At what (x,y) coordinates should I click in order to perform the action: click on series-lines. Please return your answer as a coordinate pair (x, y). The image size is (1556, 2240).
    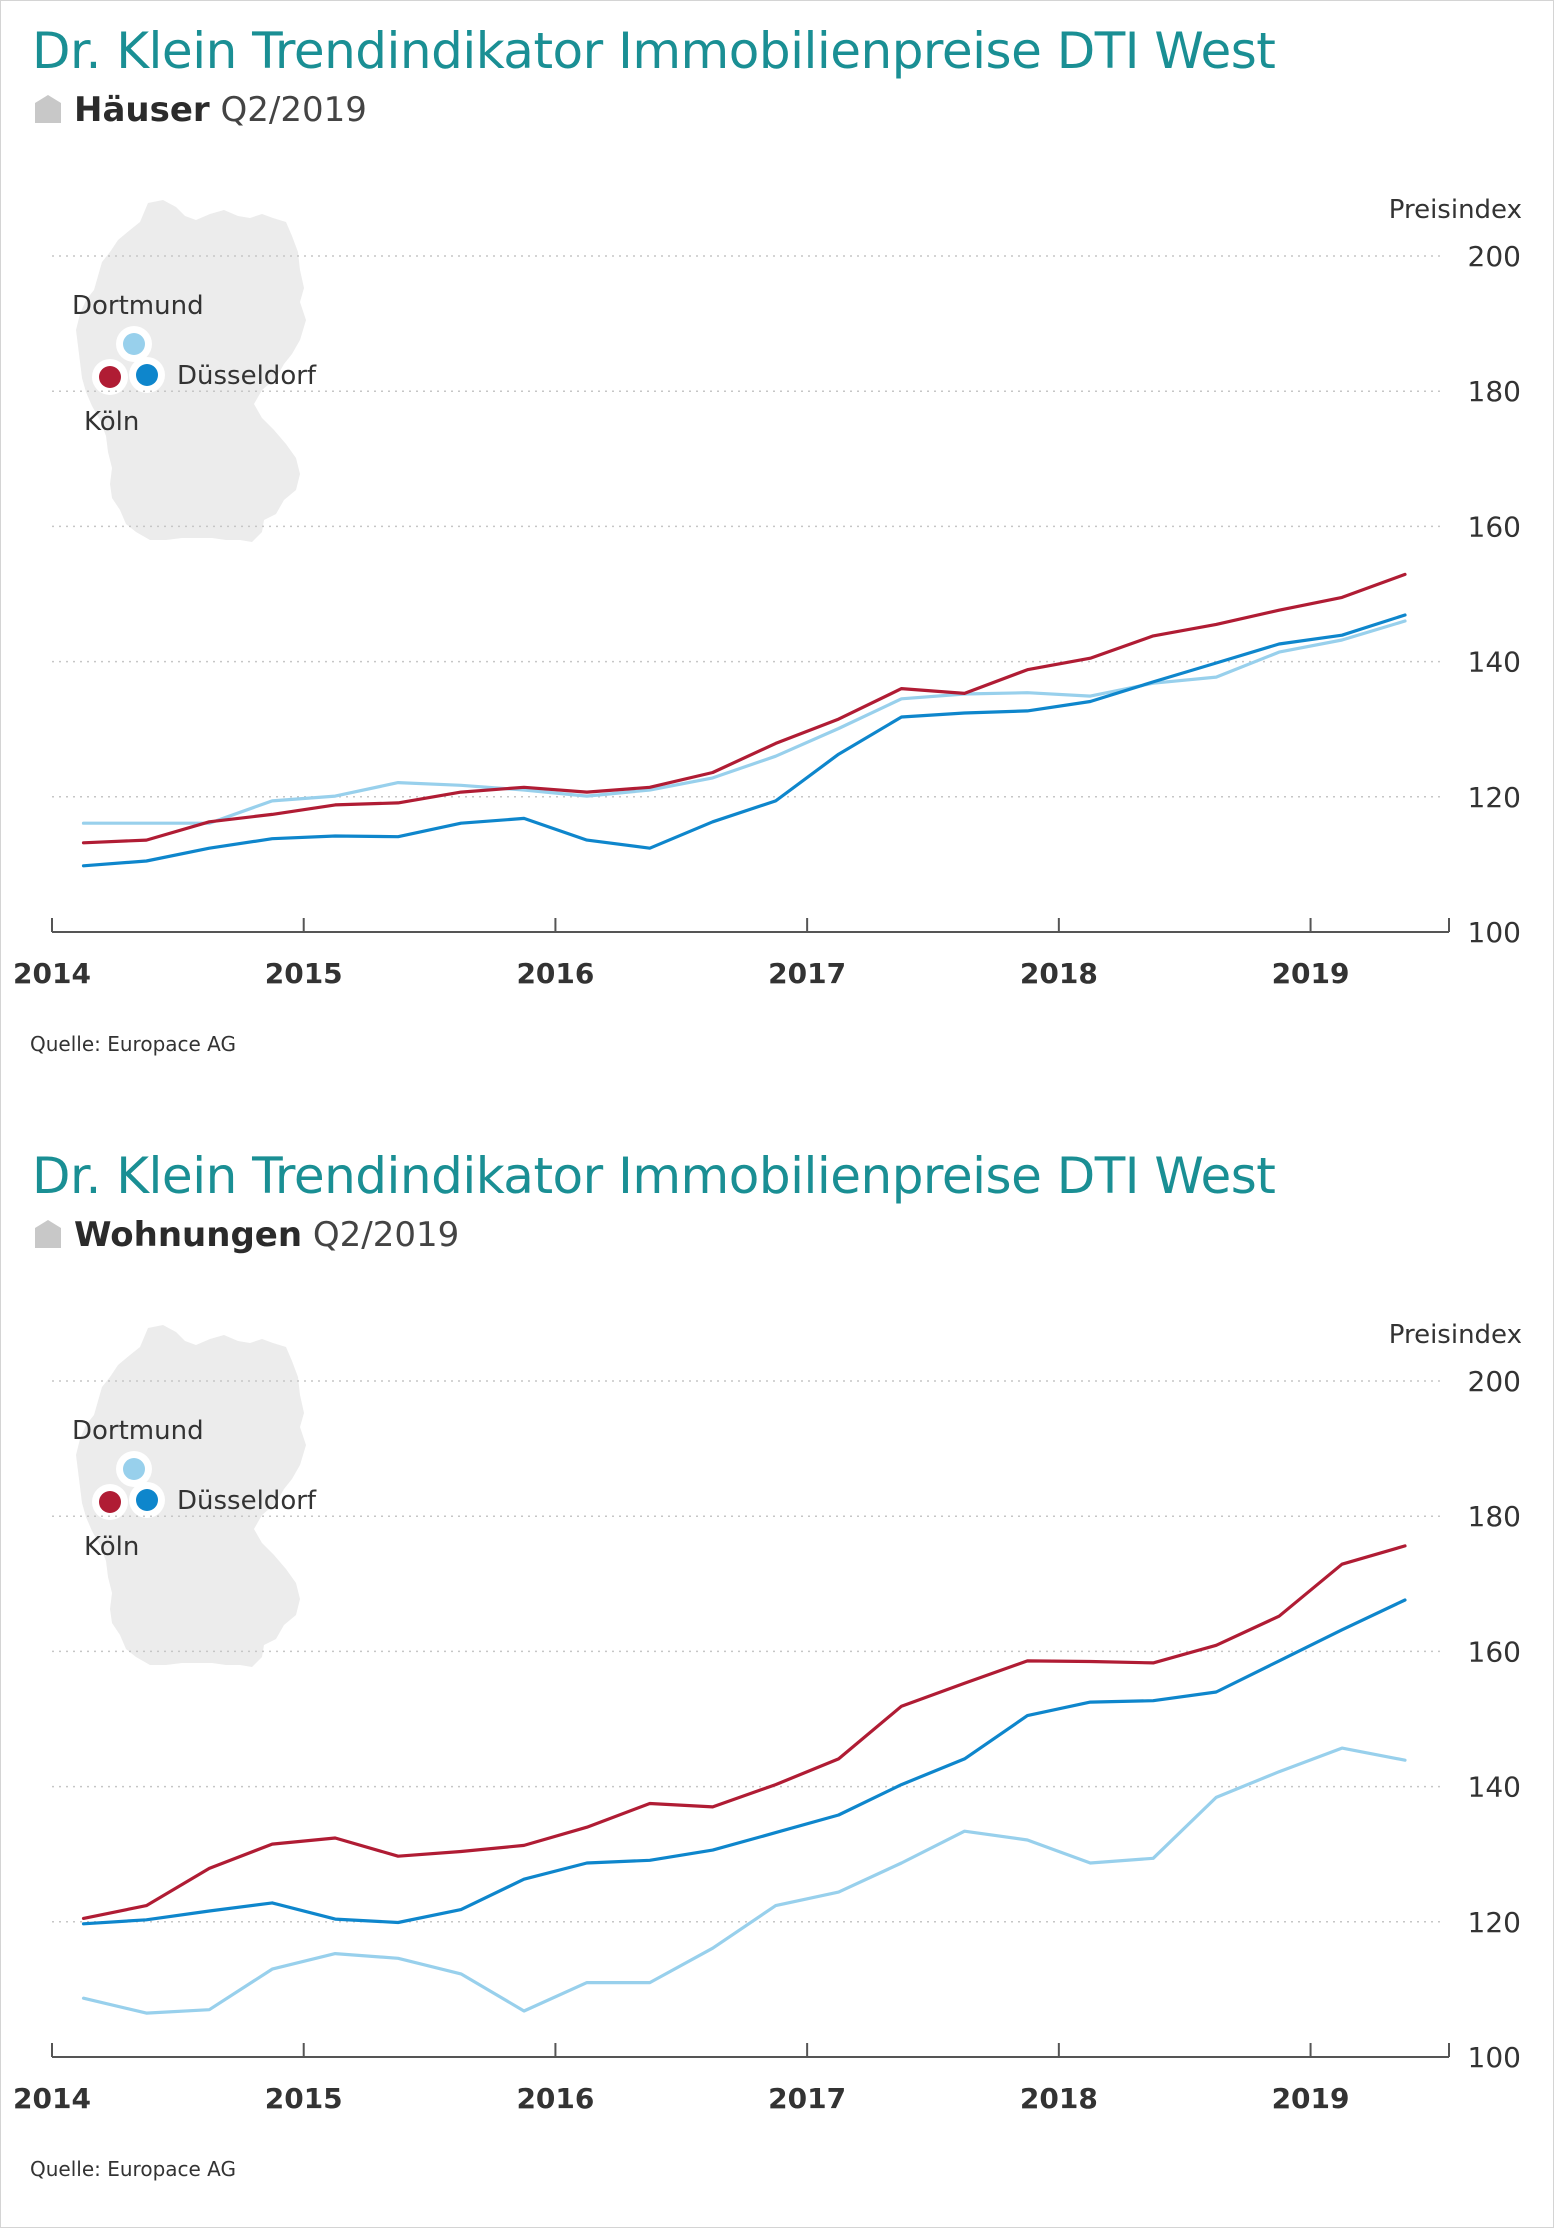
    Looking at the image, I should click on (744, 720).